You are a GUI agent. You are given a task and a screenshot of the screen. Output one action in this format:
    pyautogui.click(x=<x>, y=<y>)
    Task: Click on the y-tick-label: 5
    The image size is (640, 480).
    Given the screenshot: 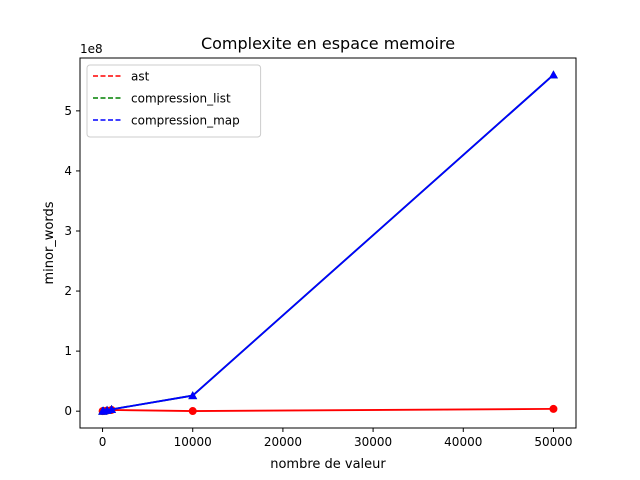 What is the action you would take?
    pyautogui.click(x=68, y=111)
    